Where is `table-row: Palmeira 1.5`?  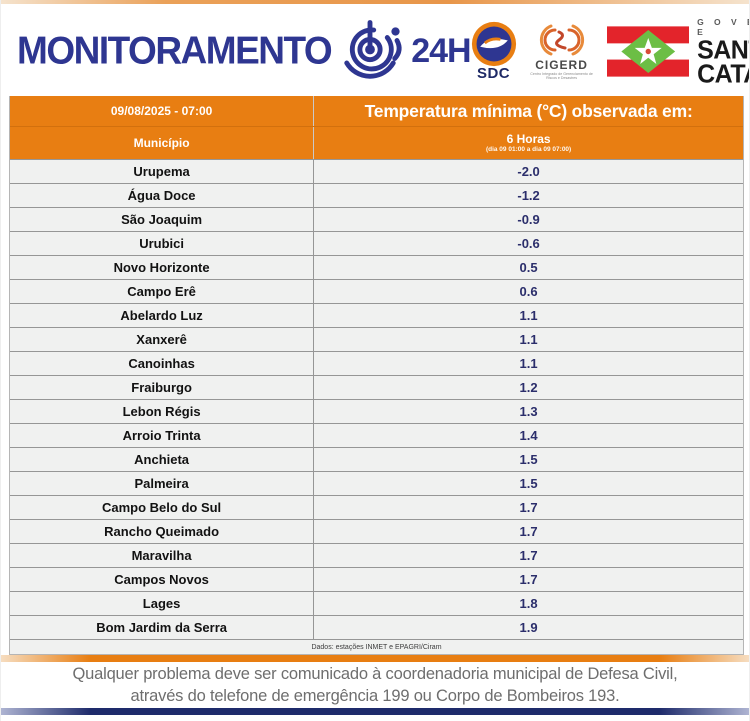
table-row: Palmeira 1.5 is located at coordinates (376, 483).